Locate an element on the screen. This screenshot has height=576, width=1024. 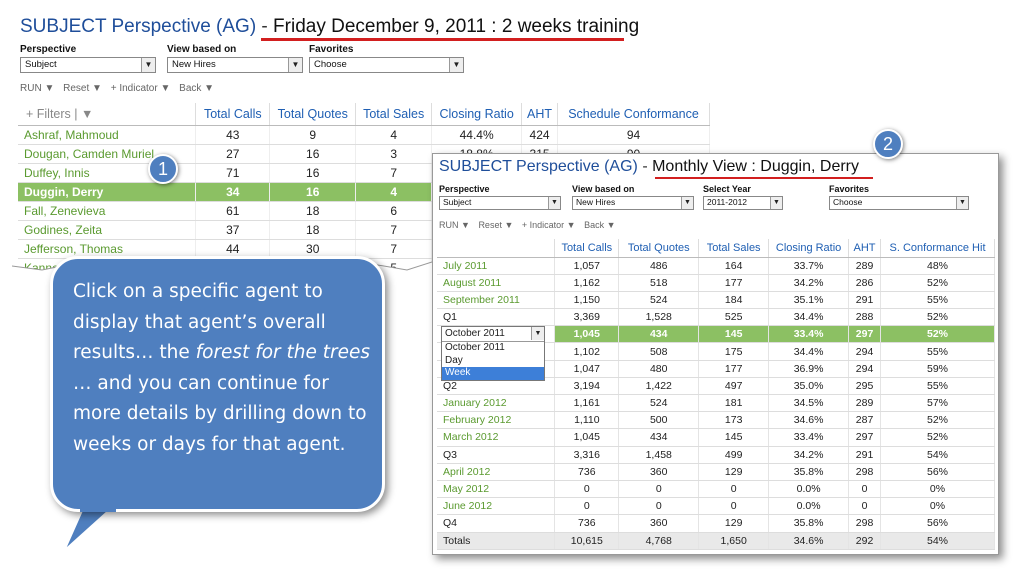
table-cell: 33.4% is located at coordinates (809, 334).